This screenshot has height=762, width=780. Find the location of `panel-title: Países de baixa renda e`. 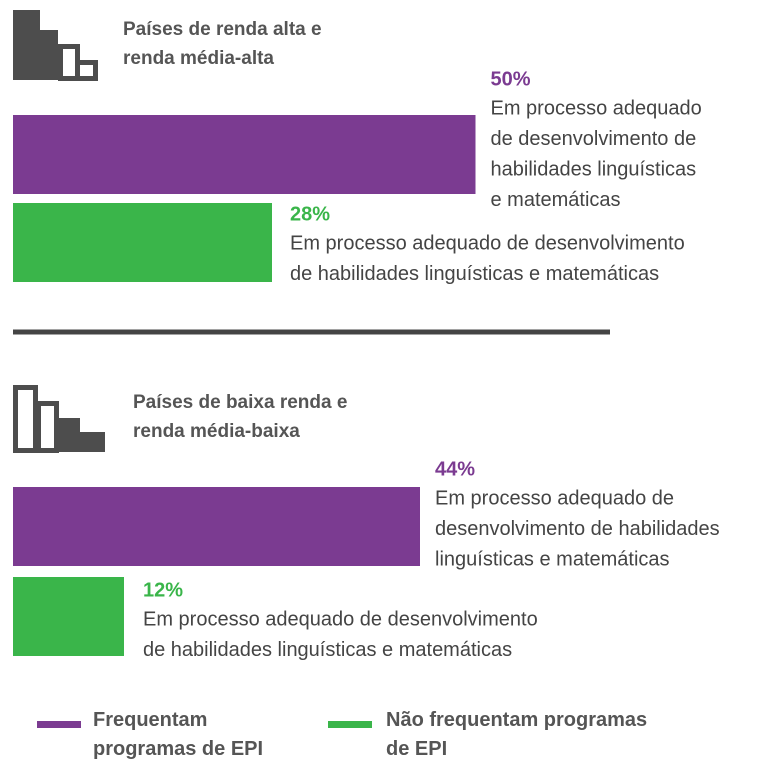

panel-title: Países de baixa renda e is located at coordinates (240, 402).